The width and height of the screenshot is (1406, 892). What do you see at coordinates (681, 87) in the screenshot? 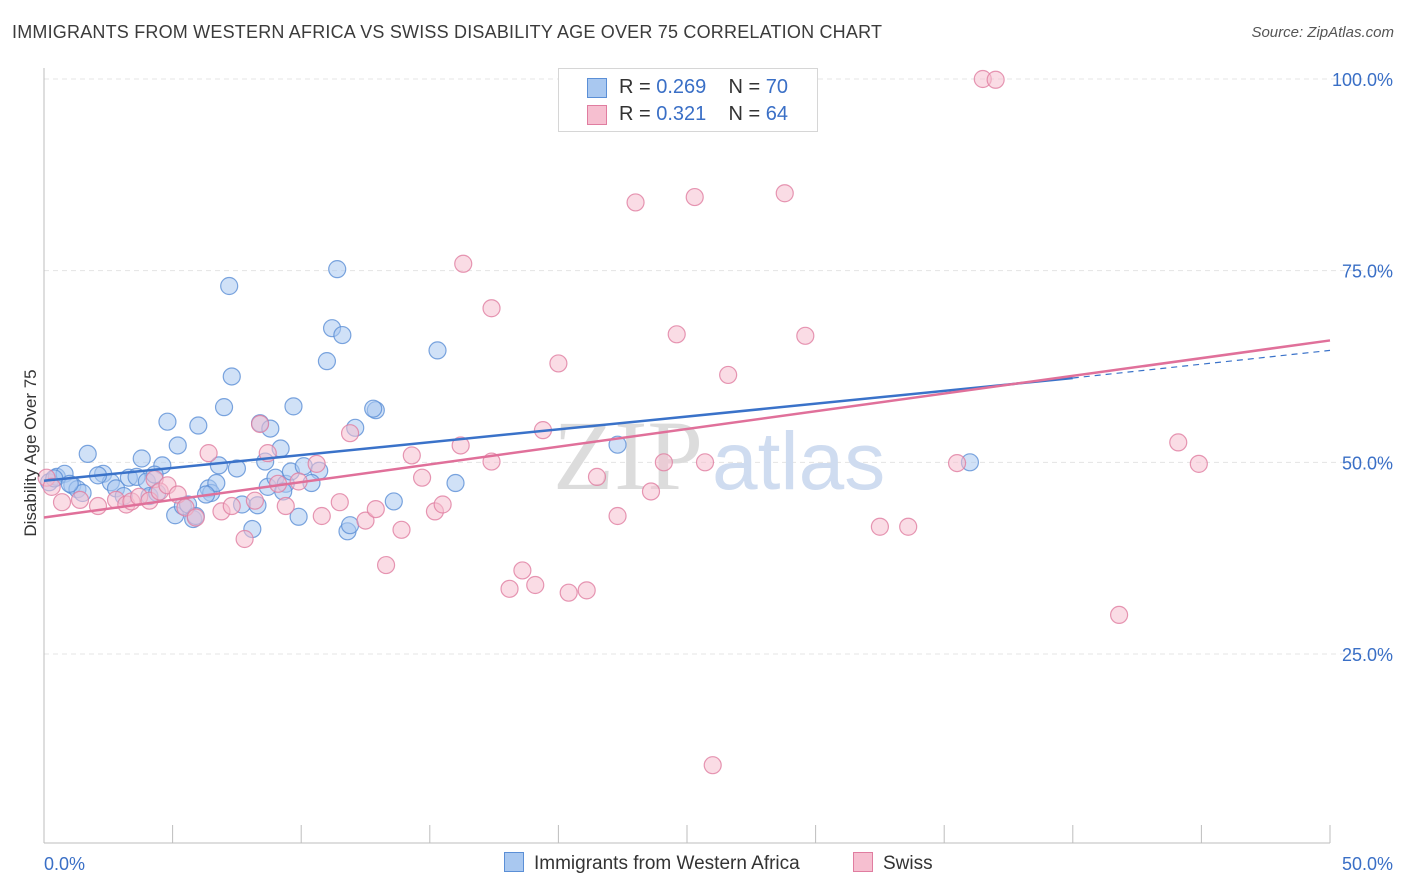
I see `legend-r-value-blue: 0.269` at bounding box center [681, 87].